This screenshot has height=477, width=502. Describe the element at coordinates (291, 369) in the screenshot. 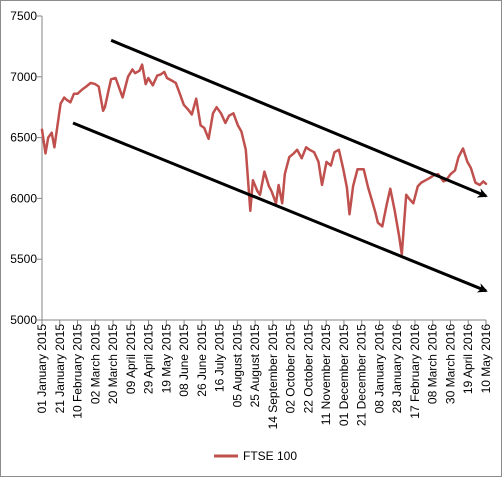

I see `x-tick-label: 02 October 2015` at that location.